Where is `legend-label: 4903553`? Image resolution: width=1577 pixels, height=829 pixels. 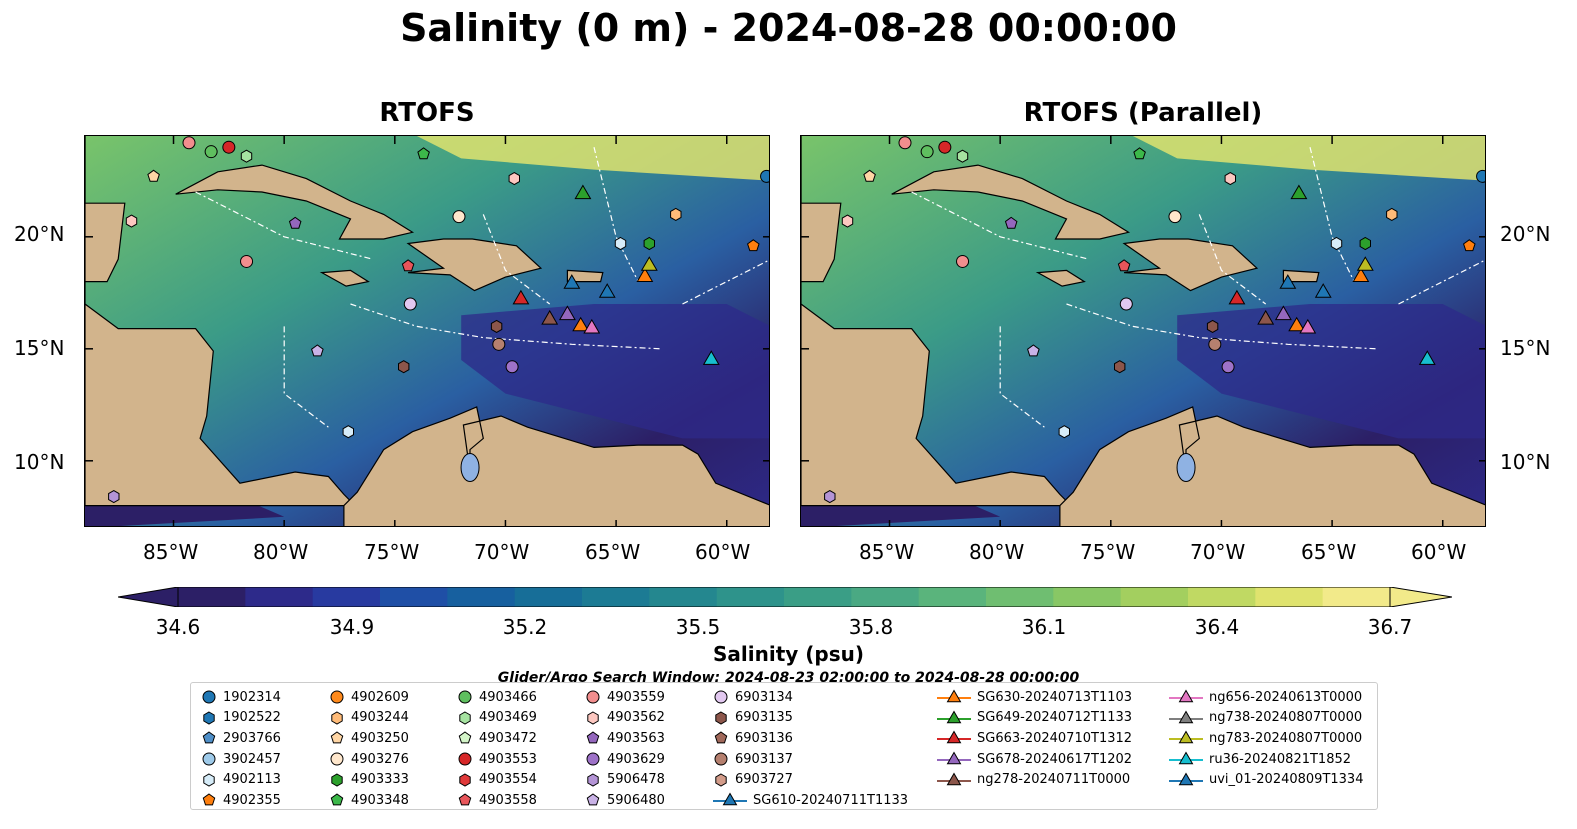 legend-label: 4903553 is located at coordinates (508, 759).